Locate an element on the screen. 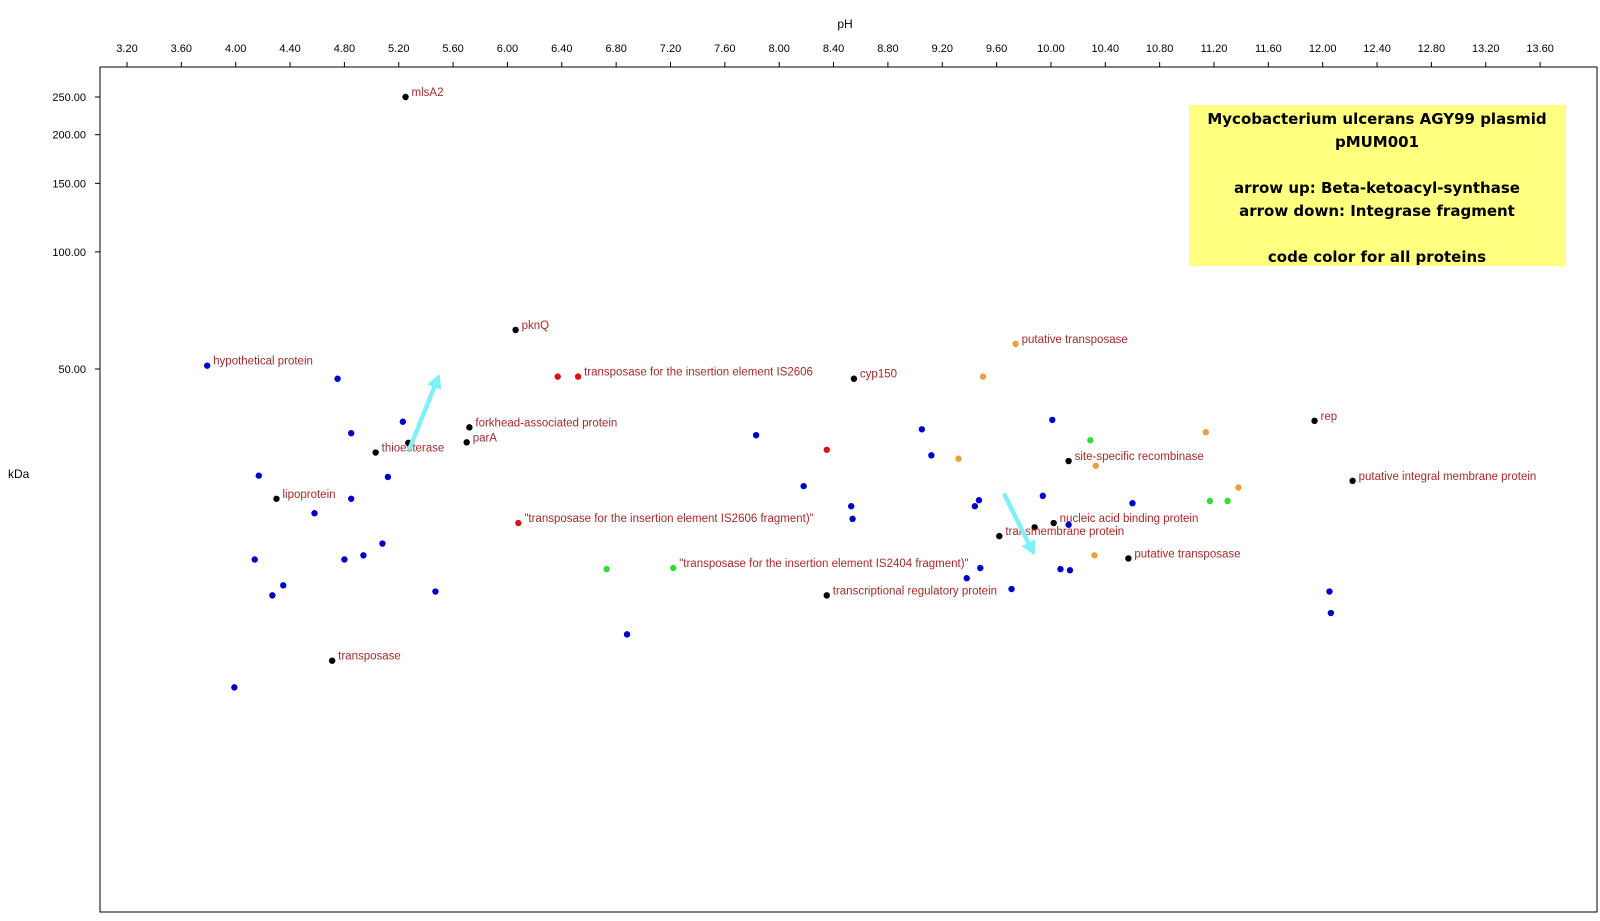 The height and width of the screenshot is (921, 1600). point-label: mlsA2 is located at coordinates (428, 93).